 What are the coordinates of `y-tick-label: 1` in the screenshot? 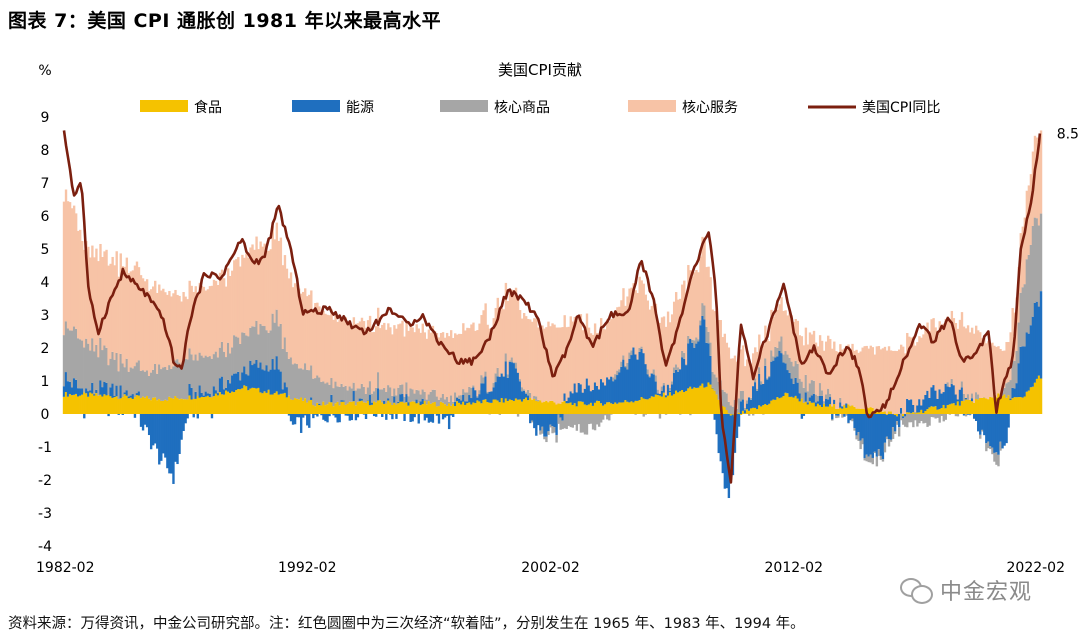 It's located at (45, 382).